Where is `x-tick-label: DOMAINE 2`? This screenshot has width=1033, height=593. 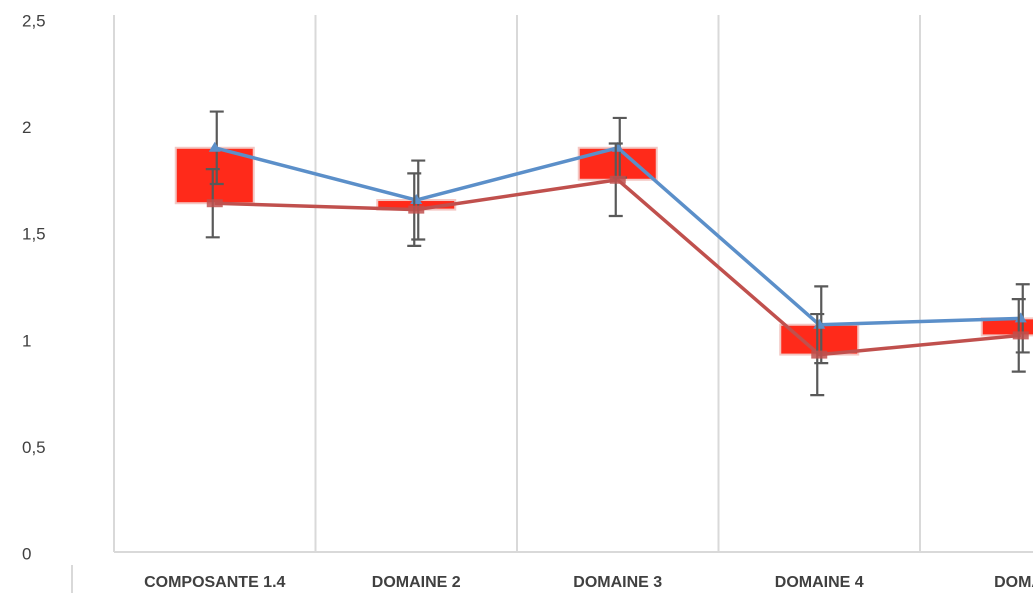
x-tick-label: DOMAINE 2 is located at coordinates (416, 582).